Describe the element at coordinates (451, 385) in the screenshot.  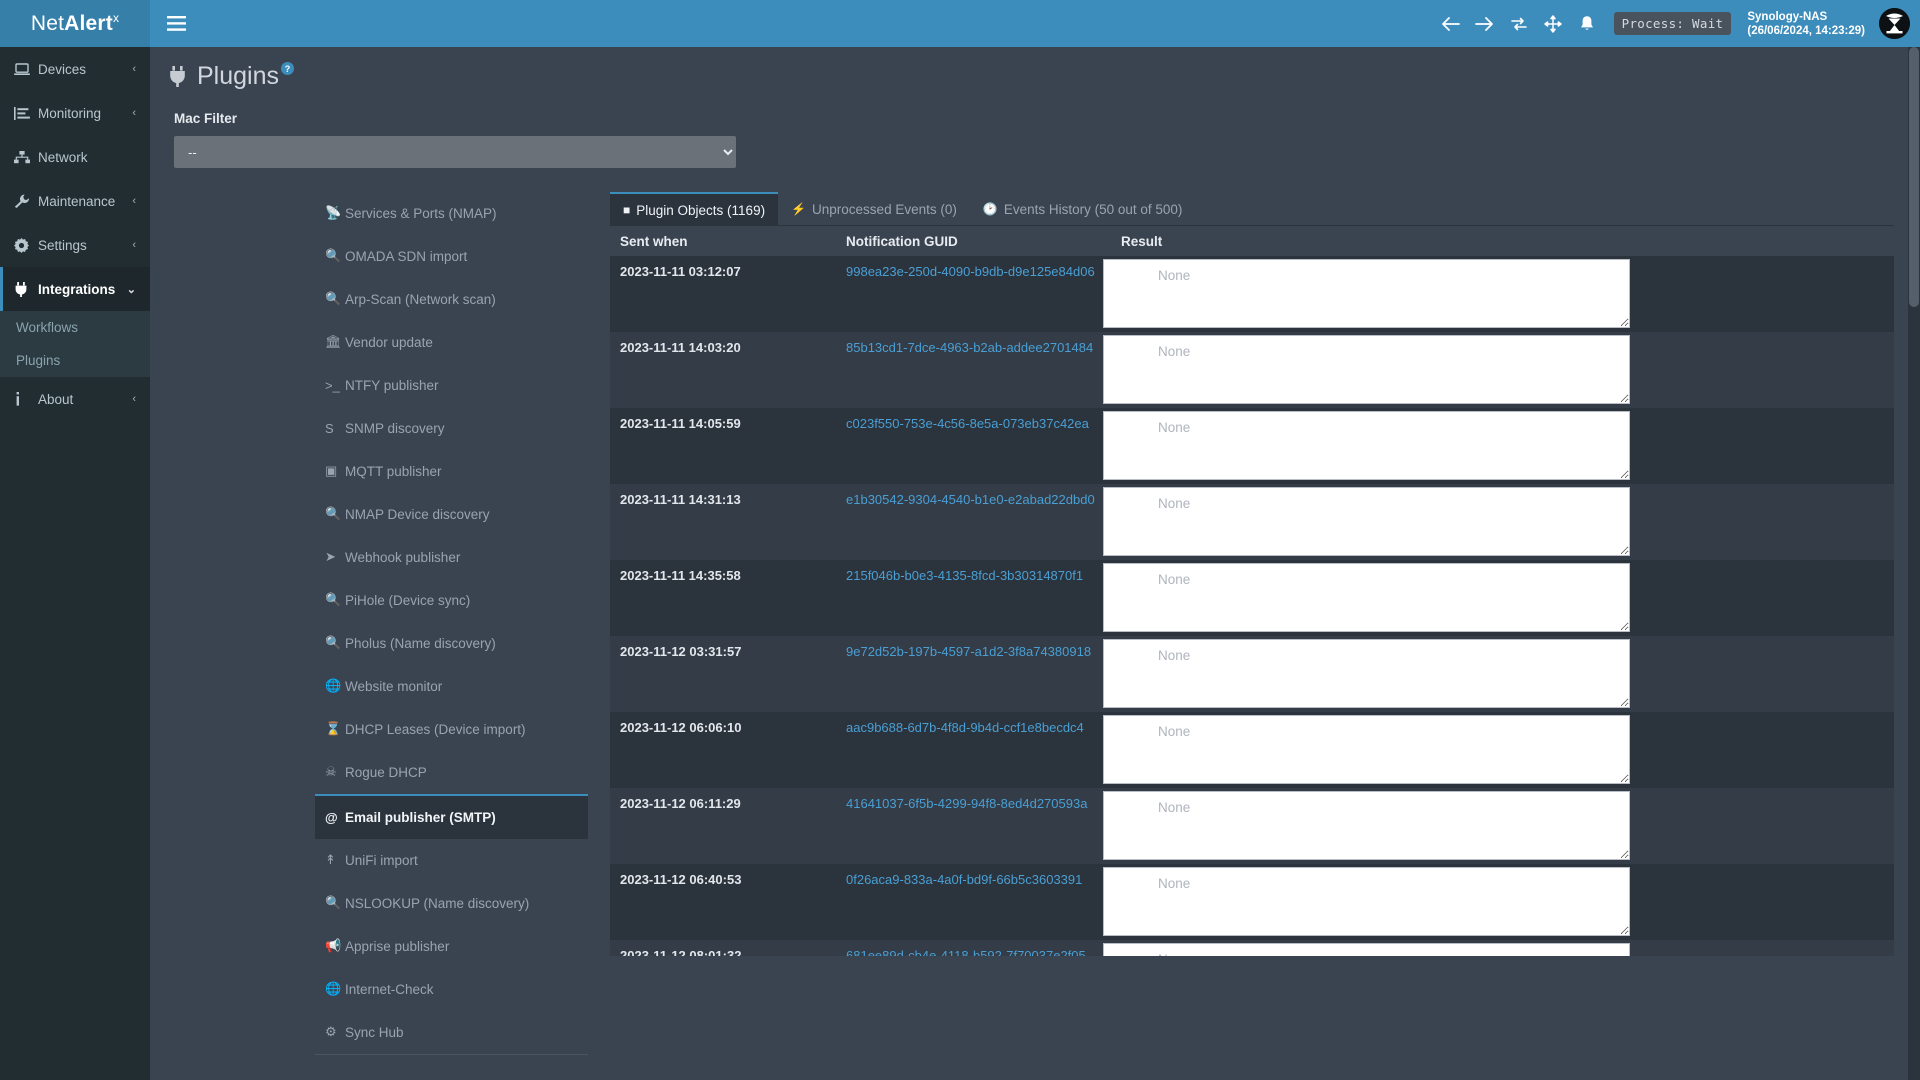
I see `plugin-item: >_ NTFY publisher` at that location.